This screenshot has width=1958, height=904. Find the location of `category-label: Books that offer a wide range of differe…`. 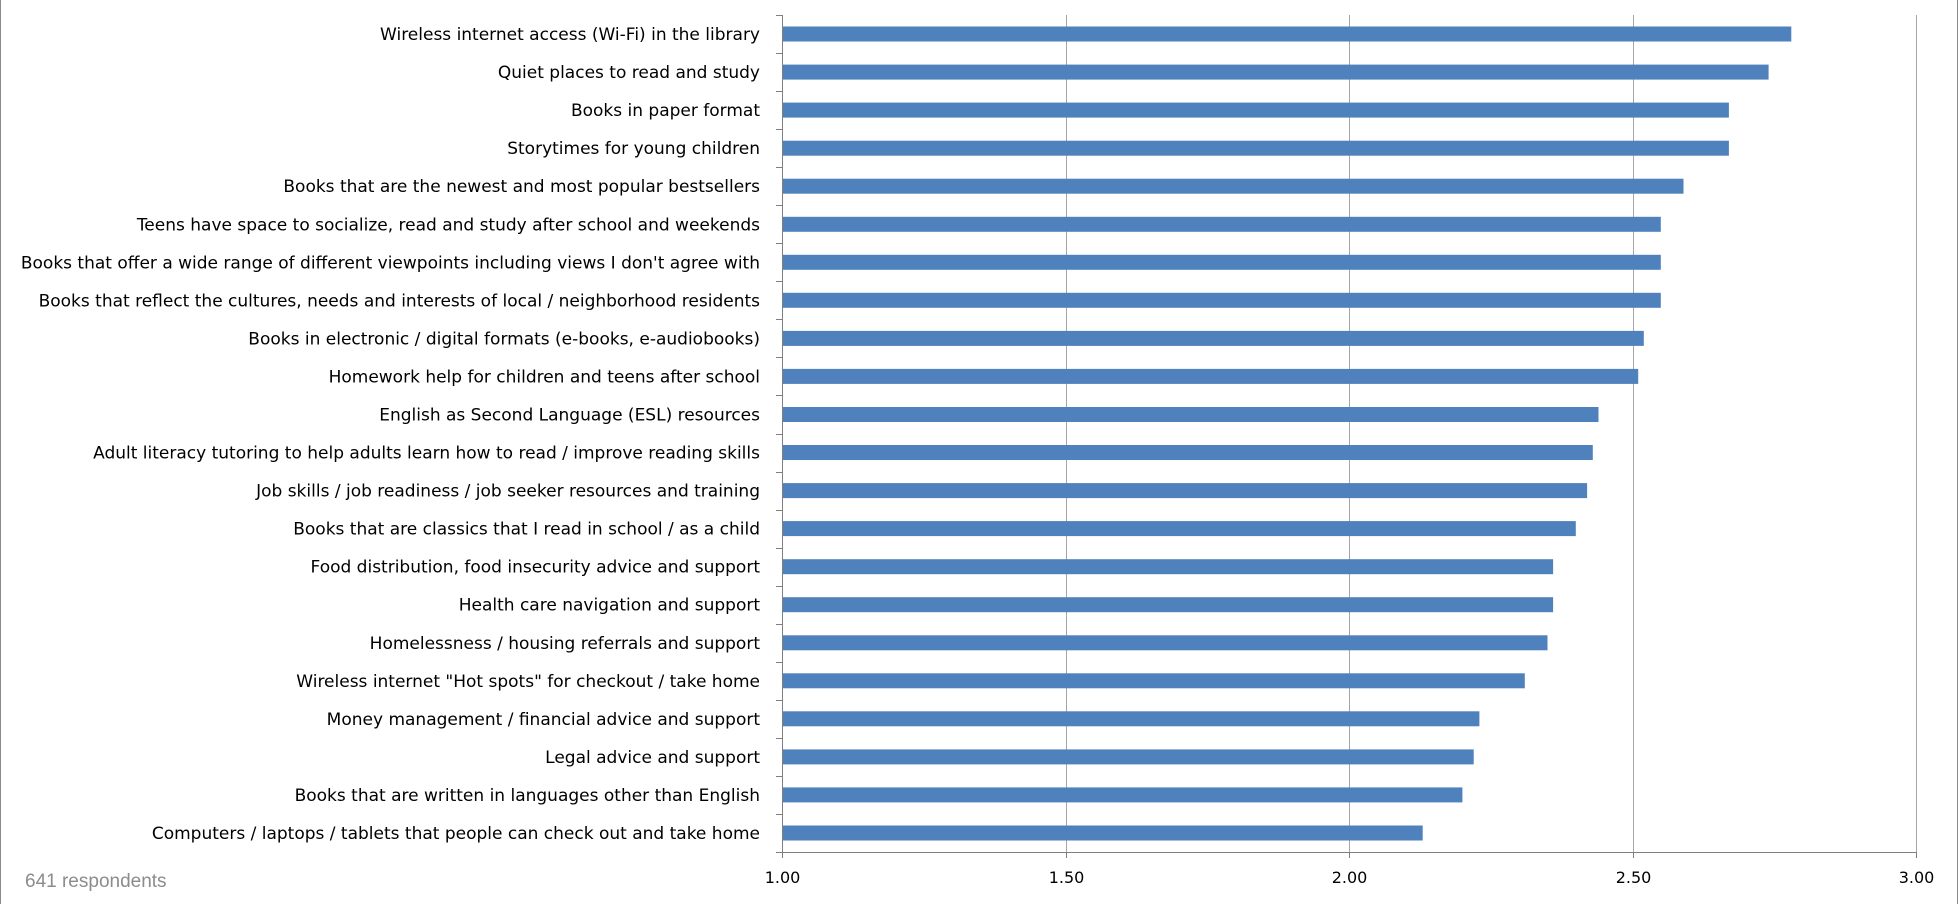

category-label: Books that offer a wide range of differe… is located at coordinates (390, 263).